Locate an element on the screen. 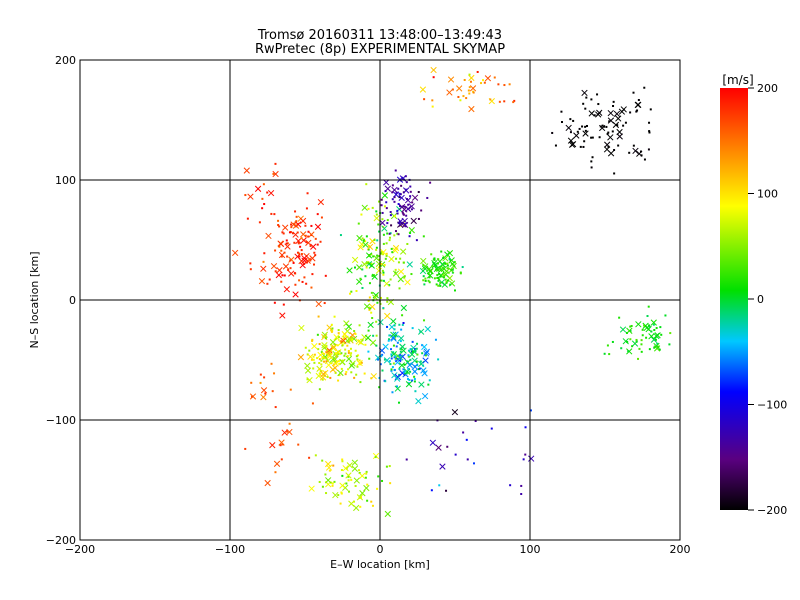 The height and width of the screenshot is (600, 800). colorbar-tick-label: 100 is located at coordinates (767, 194).